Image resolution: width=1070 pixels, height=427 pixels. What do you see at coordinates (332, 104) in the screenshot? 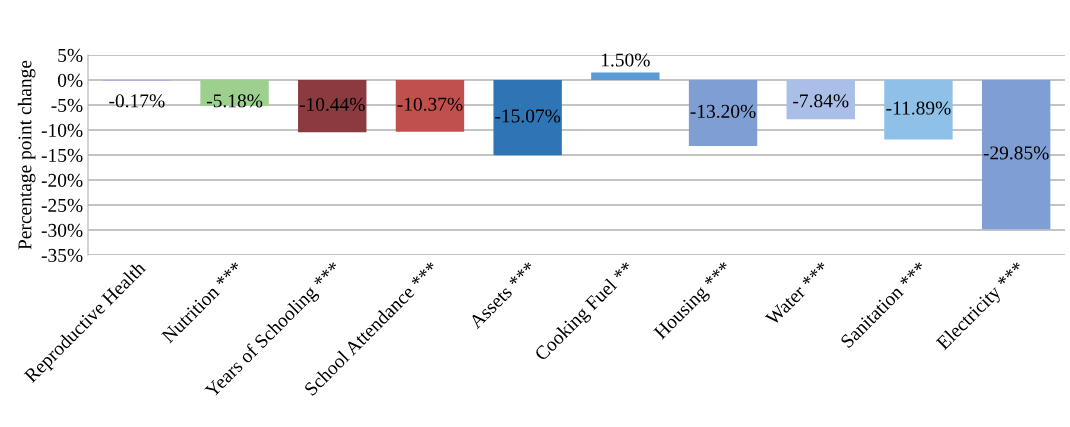
I see `data-label: -10.44%` at bounding box center [332, 104].